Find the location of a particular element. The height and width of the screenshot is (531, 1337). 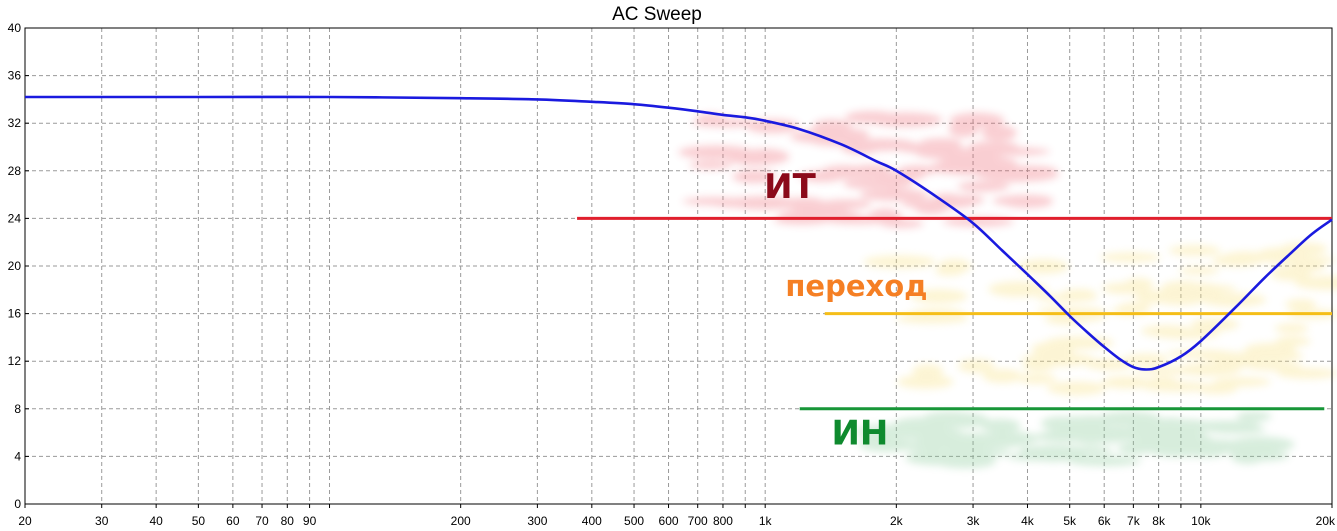

x-tick-label: 600 is located at coordinates (669, 521).